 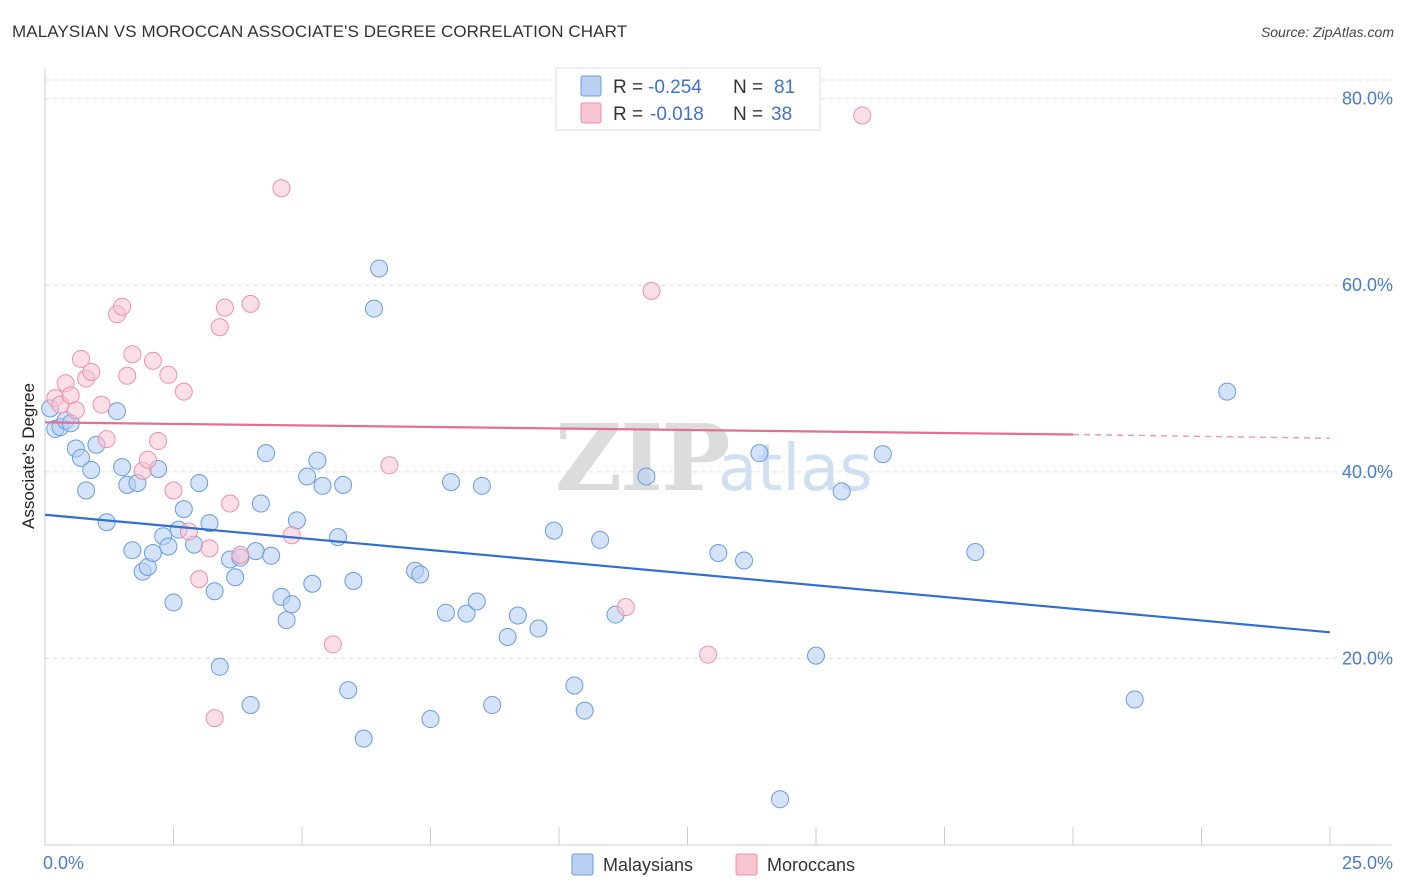 What do you see at coordinates (641, 458) in the screenshot?
I see `watermark-zip: ZIP` at bounding box center [641, 458].